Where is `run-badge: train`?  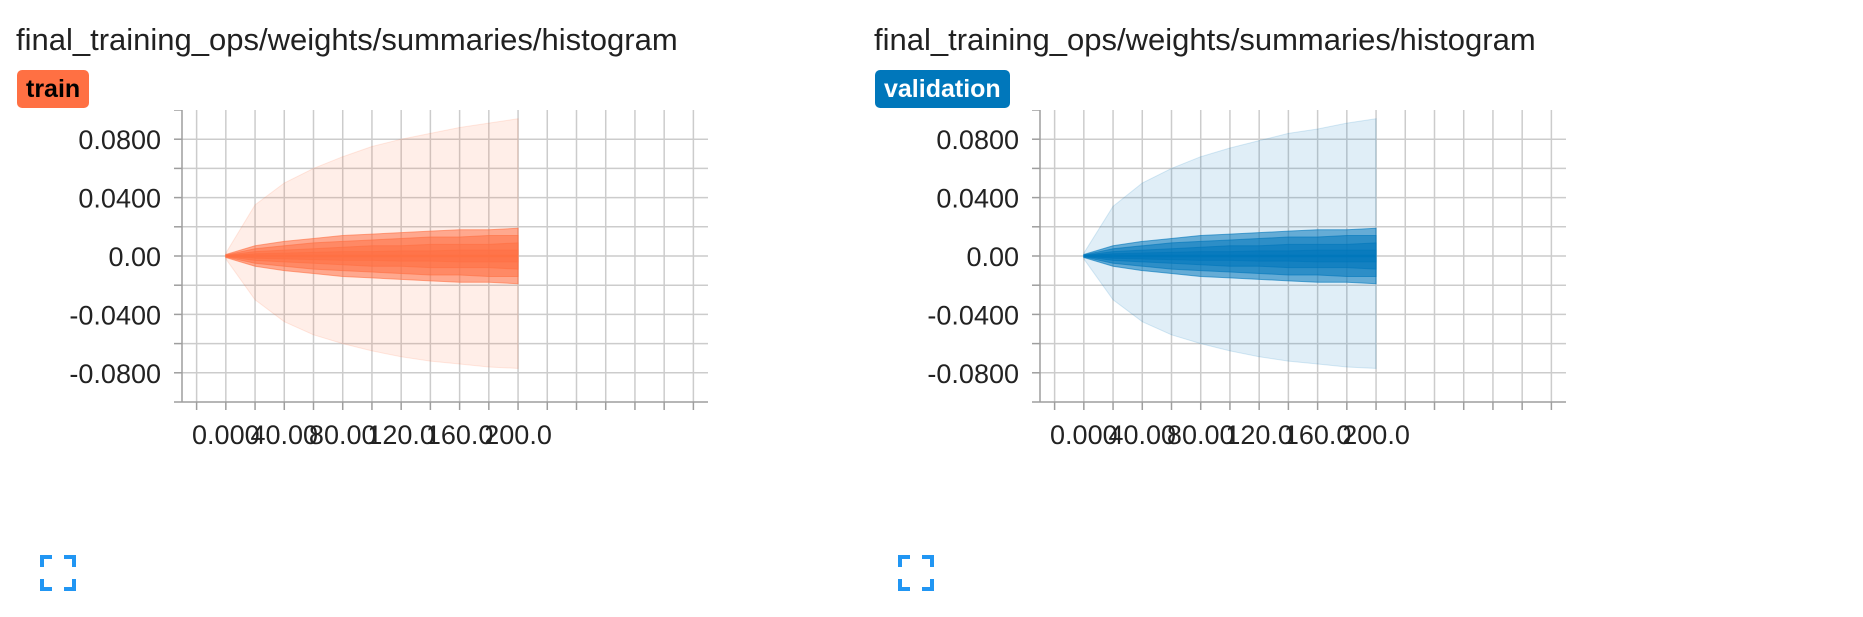
run-badge: train is located at coordinates (53, 89).